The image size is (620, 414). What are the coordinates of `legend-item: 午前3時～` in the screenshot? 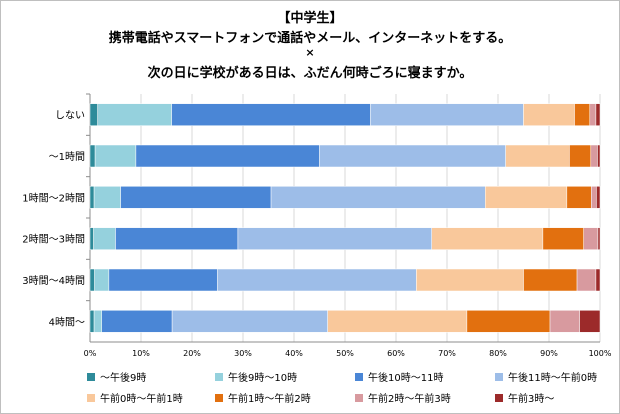 It's located at (551, 397).